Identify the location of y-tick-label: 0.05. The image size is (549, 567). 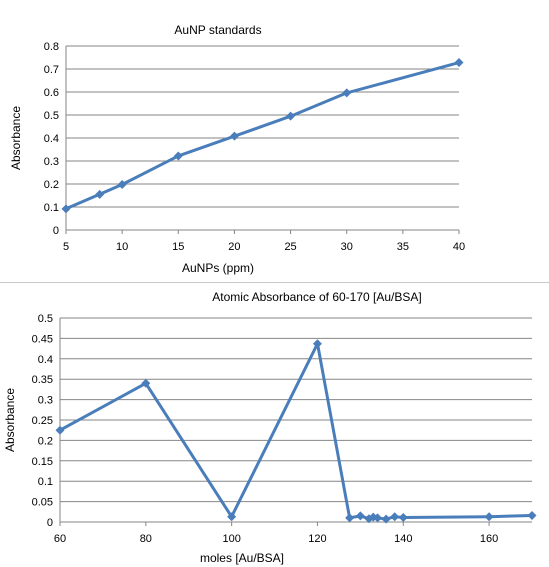
(42, 503).